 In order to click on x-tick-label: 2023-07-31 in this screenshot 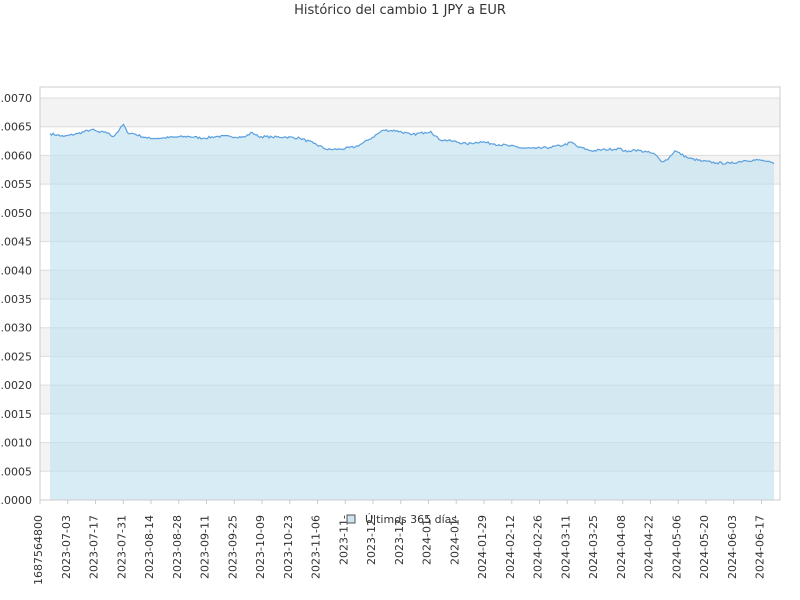, I will do `click(121, 547)`.